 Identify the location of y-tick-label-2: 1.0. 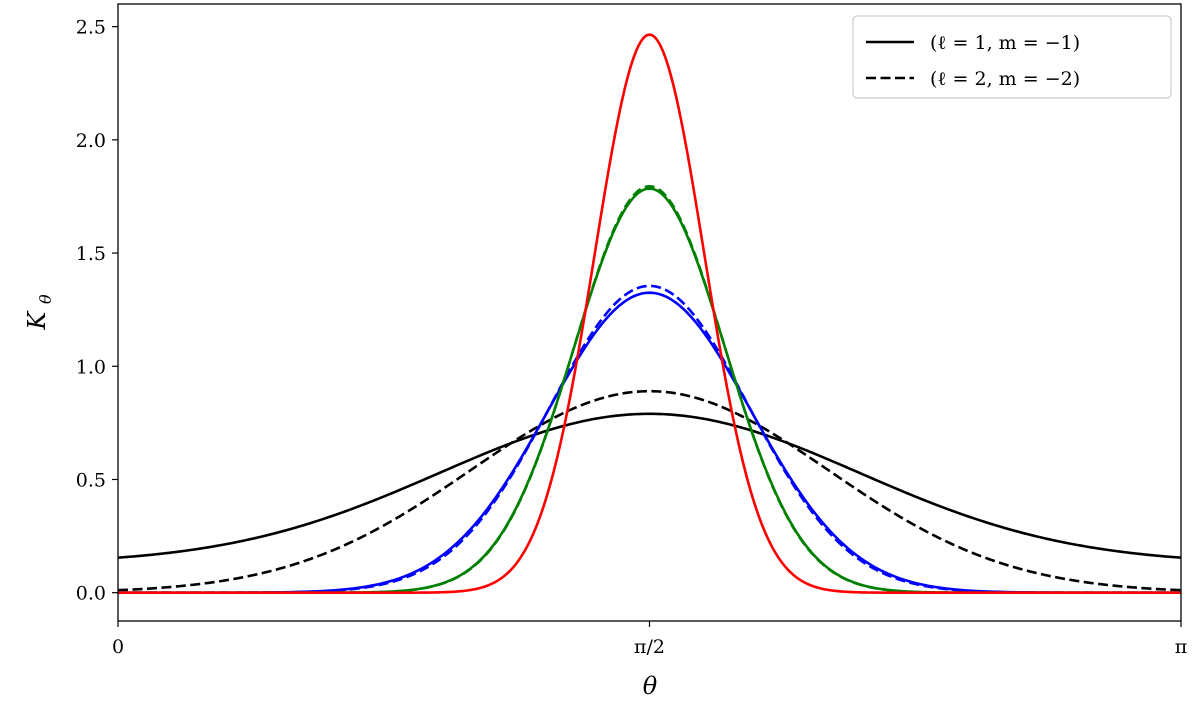
(91, 367).